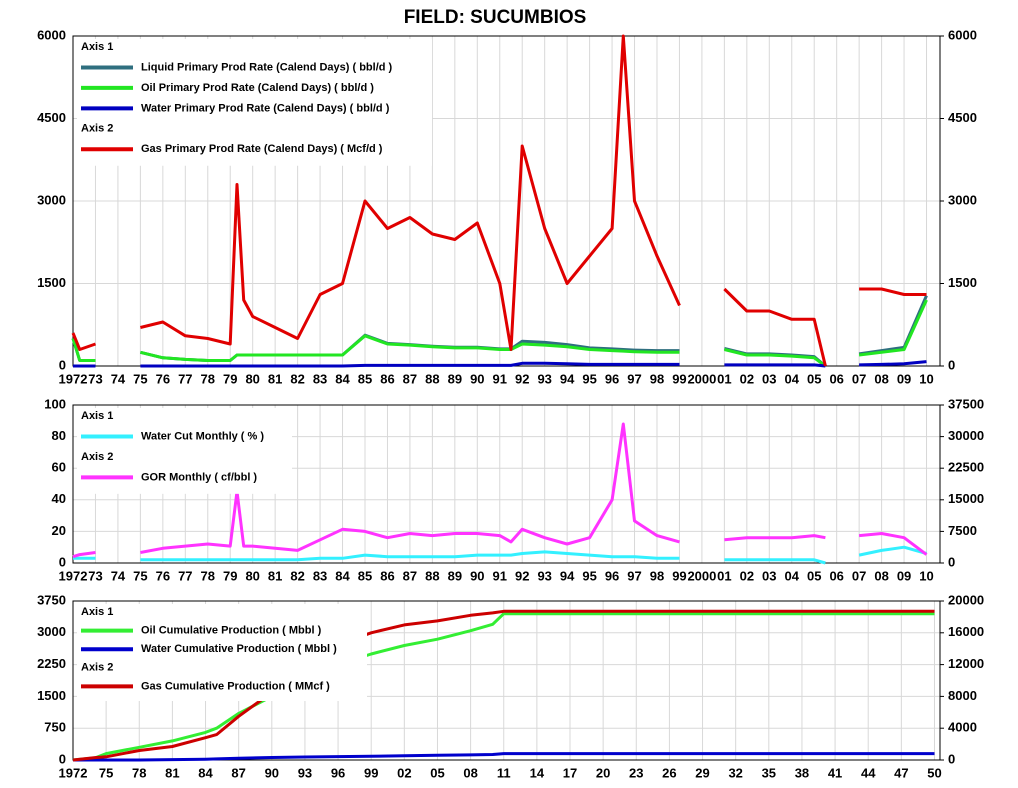  What do you see at coordinates (455, 575) in the screenshot?
I see `x-tick-label: 89` at bounding box center [455, 575].